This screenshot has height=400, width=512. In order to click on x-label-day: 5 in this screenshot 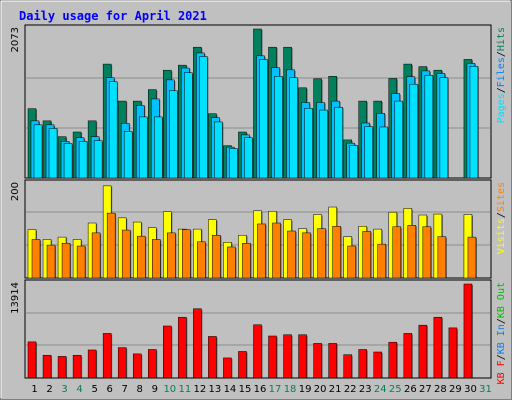, I will do `click(94, 389)`.